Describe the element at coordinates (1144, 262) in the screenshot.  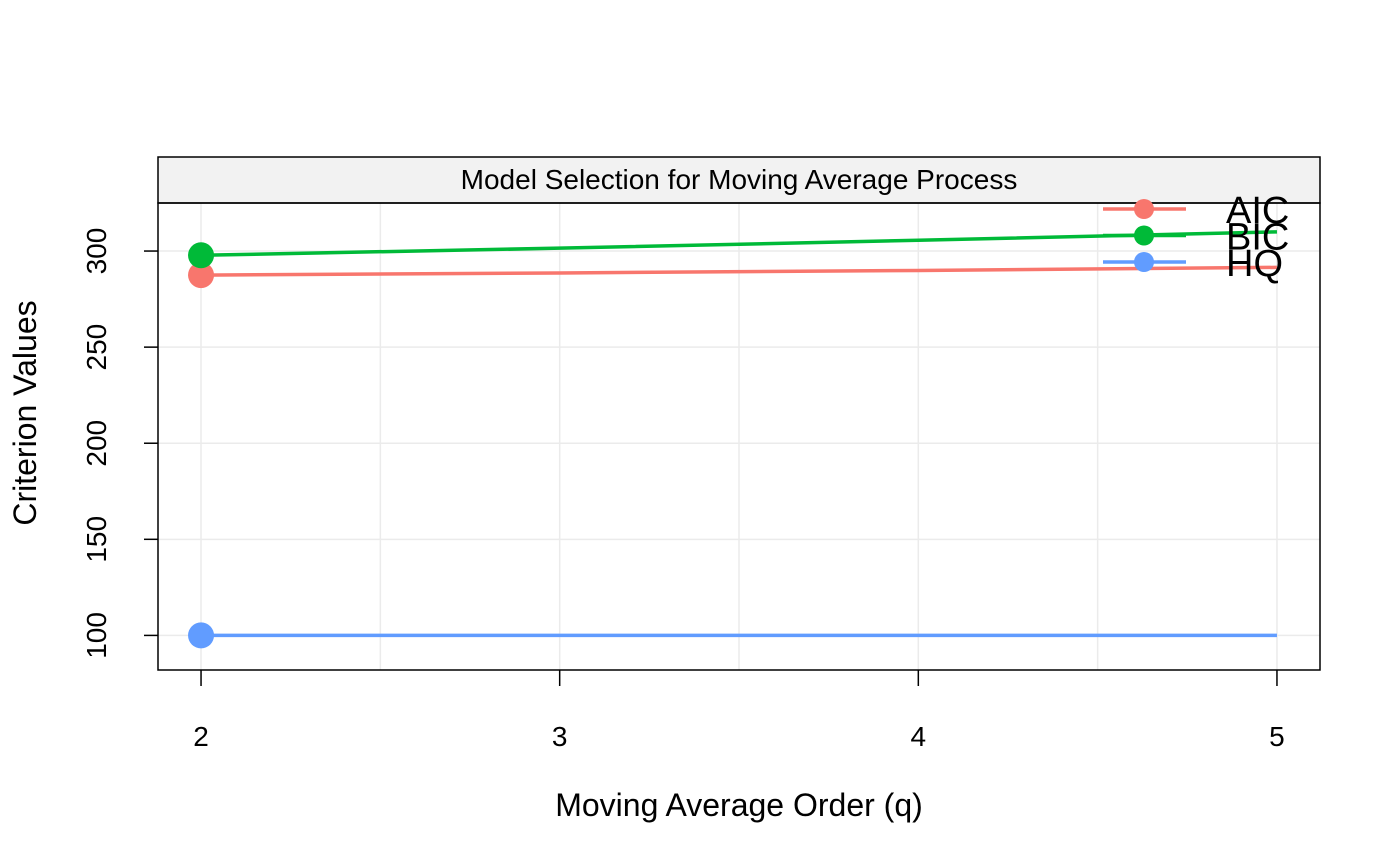
I see `legend-marker-hq` at that location.